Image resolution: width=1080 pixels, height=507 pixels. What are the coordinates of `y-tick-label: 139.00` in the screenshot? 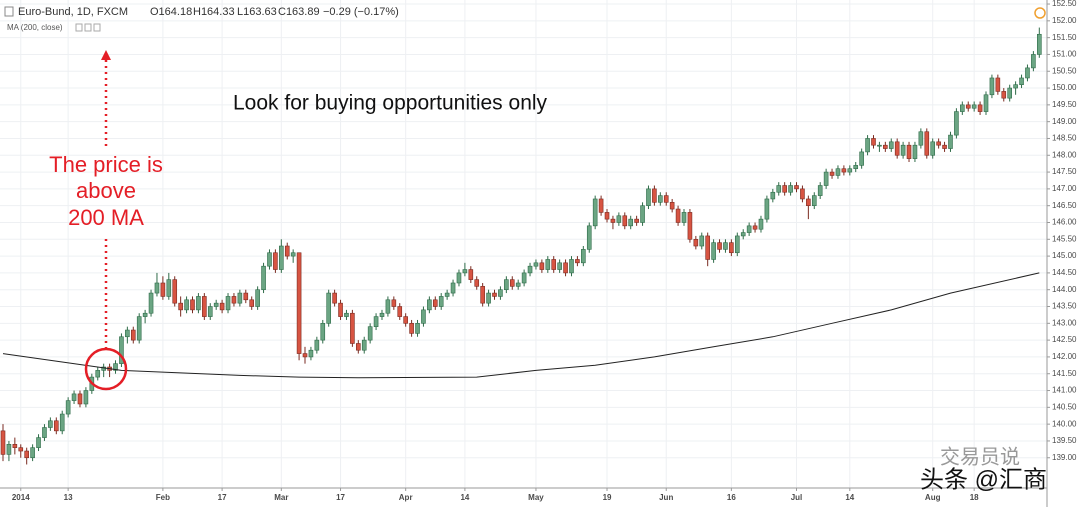 It's located at (1064, 457).